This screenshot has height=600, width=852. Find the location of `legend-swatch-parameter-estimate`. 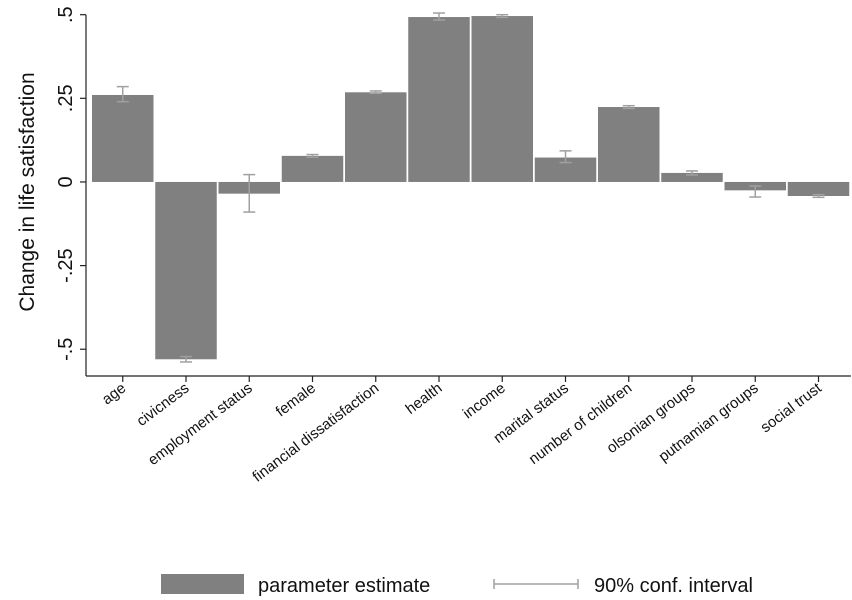

legend-swatch-parameter-estimate is located at coordinates (202, 584).